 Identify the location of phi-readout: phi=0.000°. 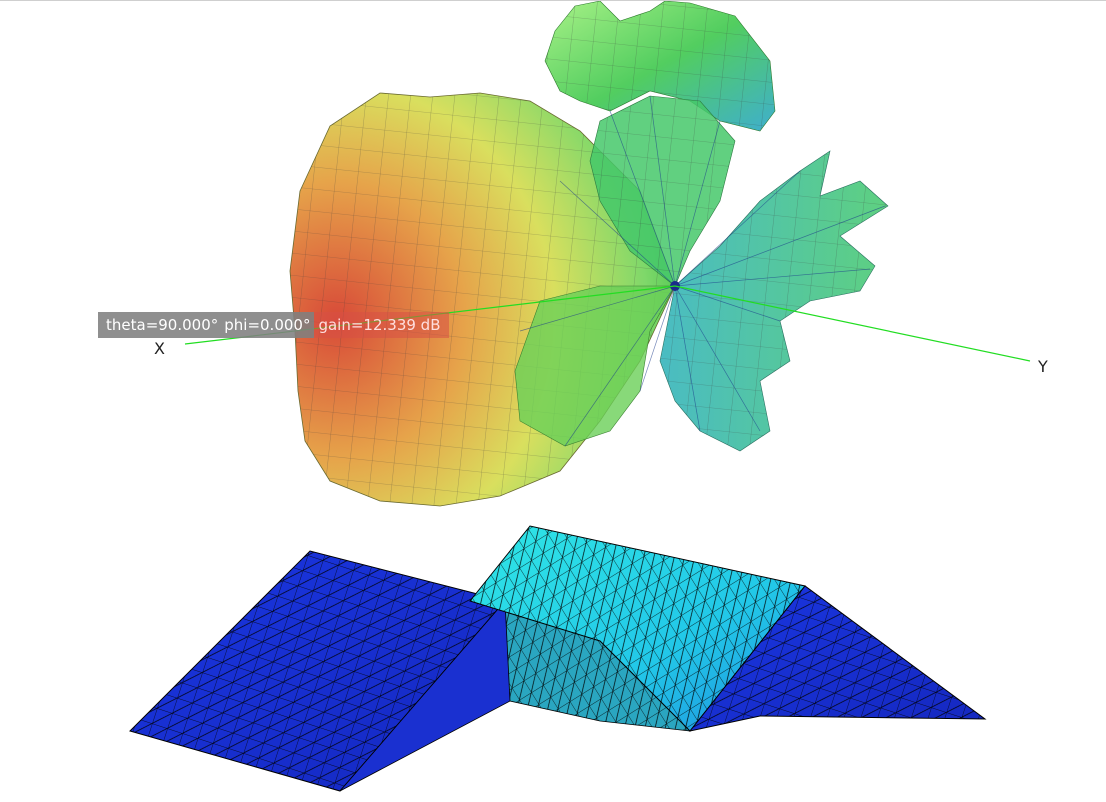
(267, 325).